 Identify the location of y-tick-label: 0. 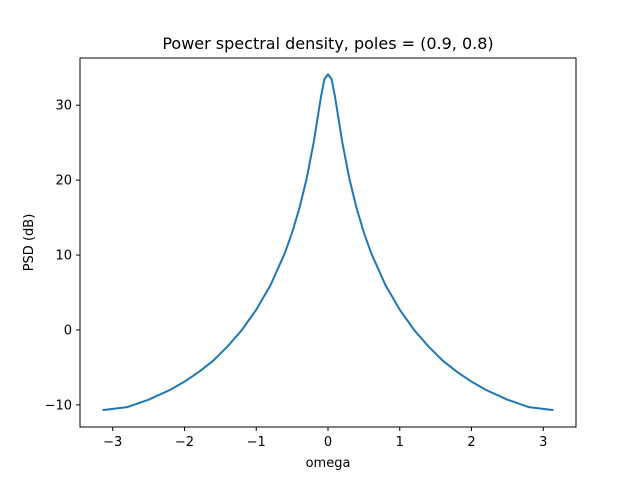
(68, 330).